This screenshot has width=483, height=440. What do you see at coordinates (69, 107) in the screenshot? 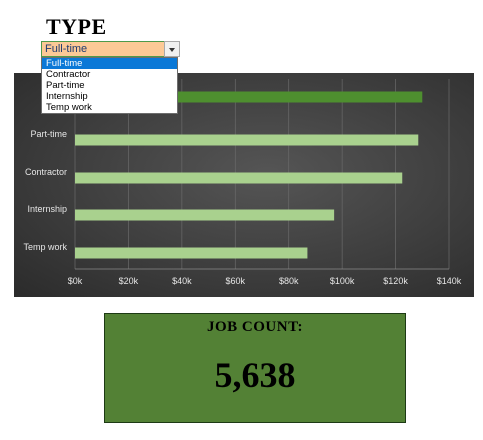
I see `dropdown-option-temp-work: Temp work` at bounding box center [69, 107].